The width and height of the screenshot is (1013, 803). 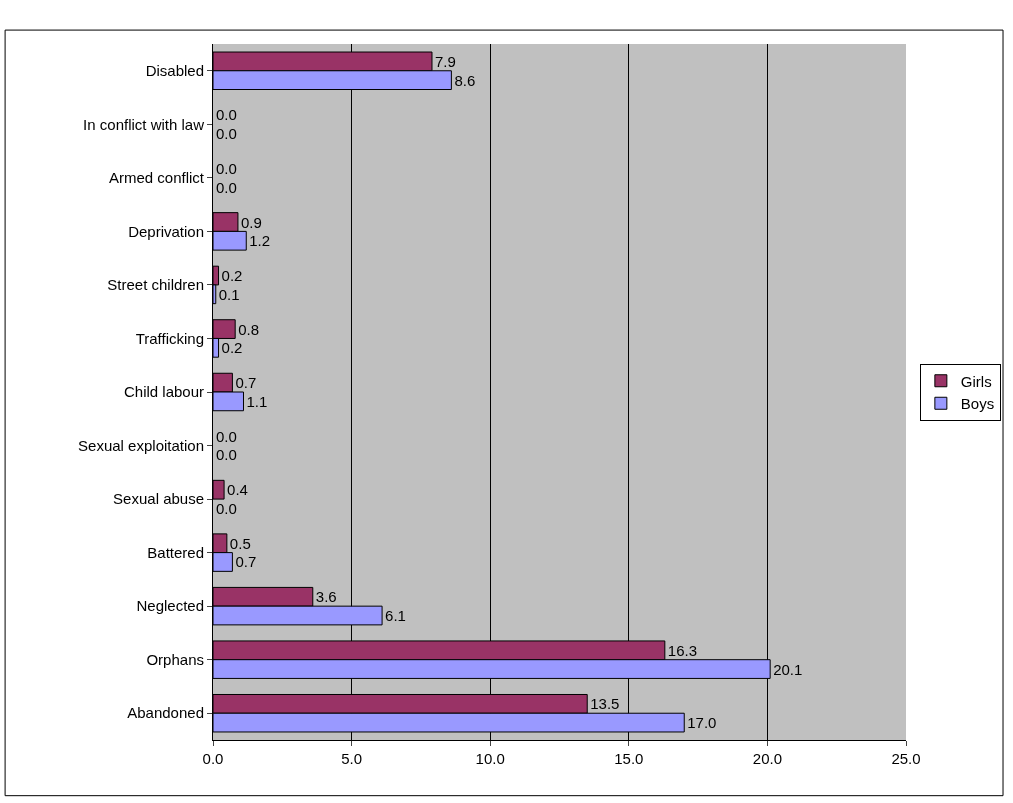 I want to click on y-tick-label: Child labour, so click(x=163, y=392).